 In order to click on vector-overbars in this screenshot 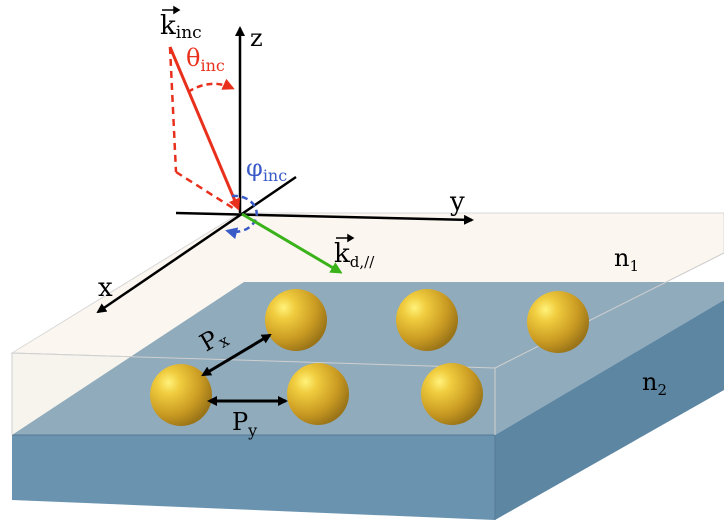, I will do `click(258, 124)`.